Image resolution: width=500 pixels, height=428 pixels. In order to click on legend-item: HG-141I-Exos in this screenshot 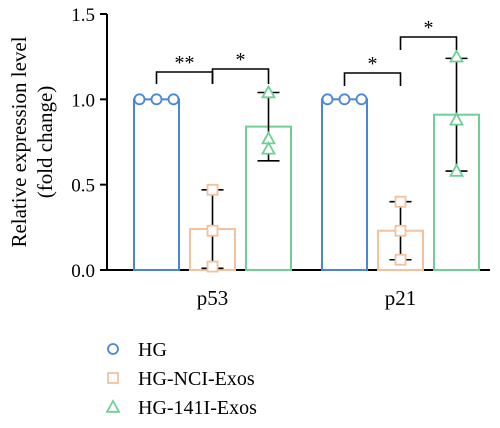, I will do `click(181, 408)`.